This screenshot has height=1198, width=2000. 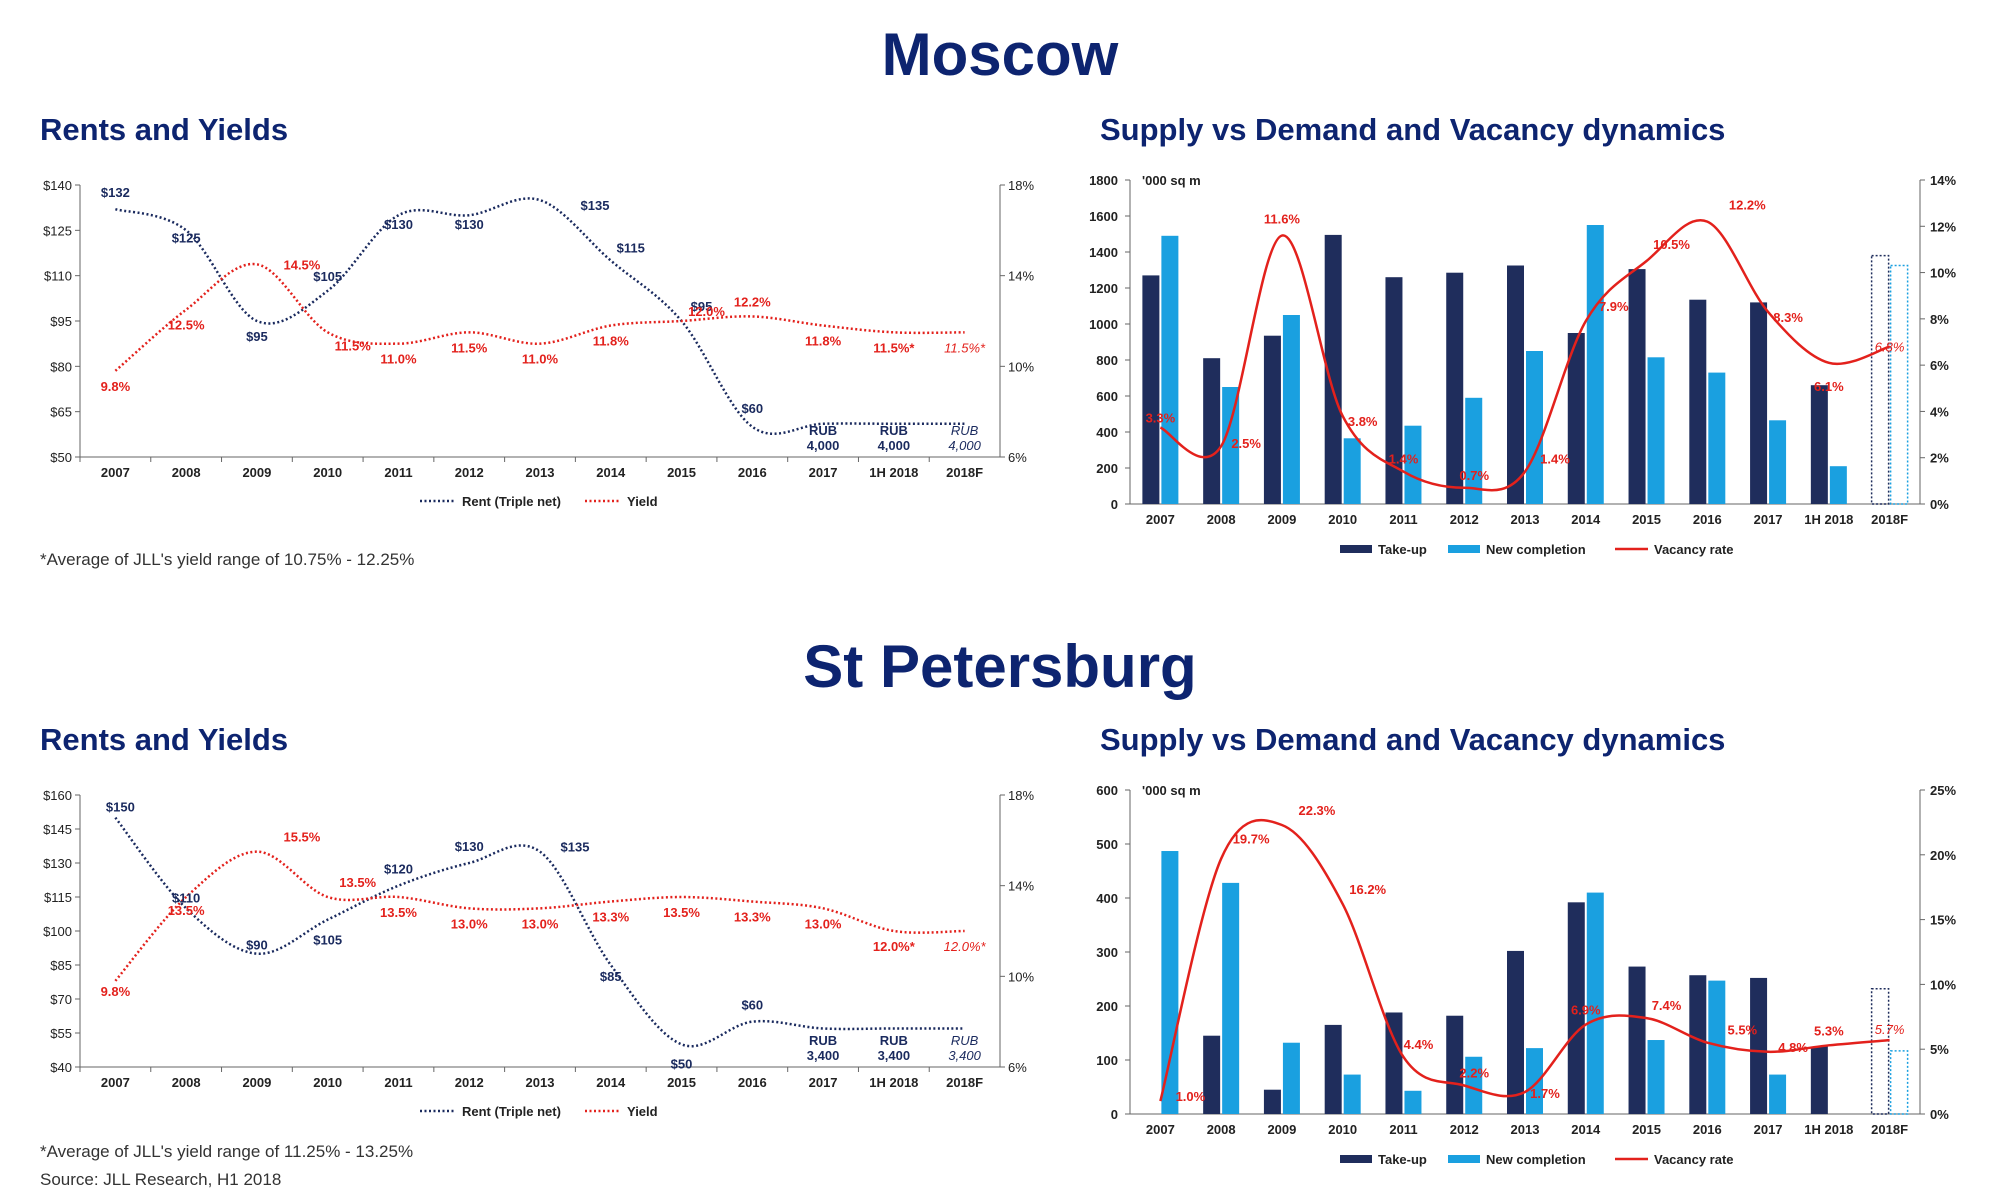 What do you see at coordinates (1367, 889) in the screenshot?
I see `vacancy-data-label: 16.2%` at bounding box center [1367, 889].